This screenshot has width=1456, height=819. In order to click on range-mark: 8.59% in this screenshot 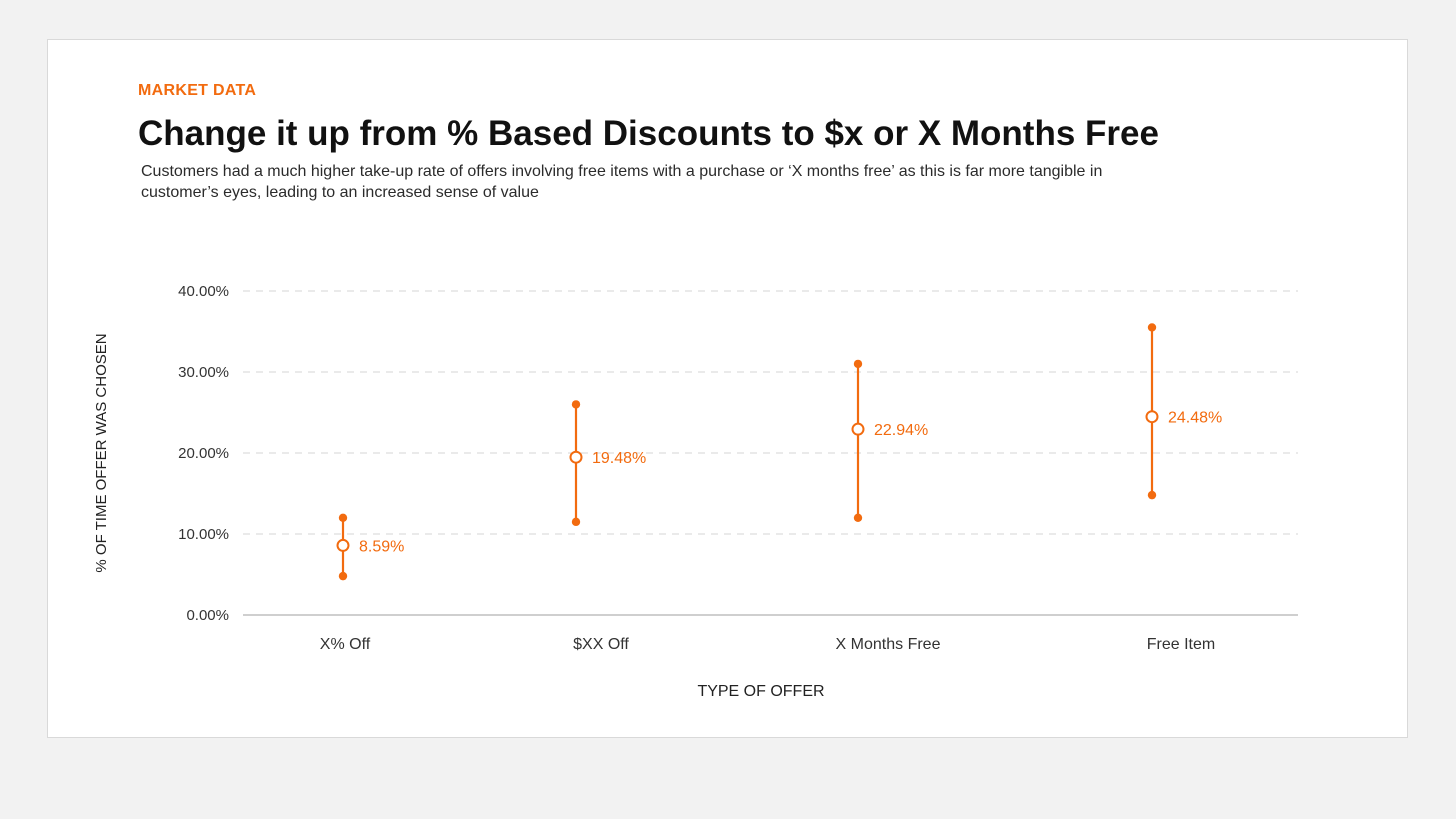, I will do `click(370, 547)`.